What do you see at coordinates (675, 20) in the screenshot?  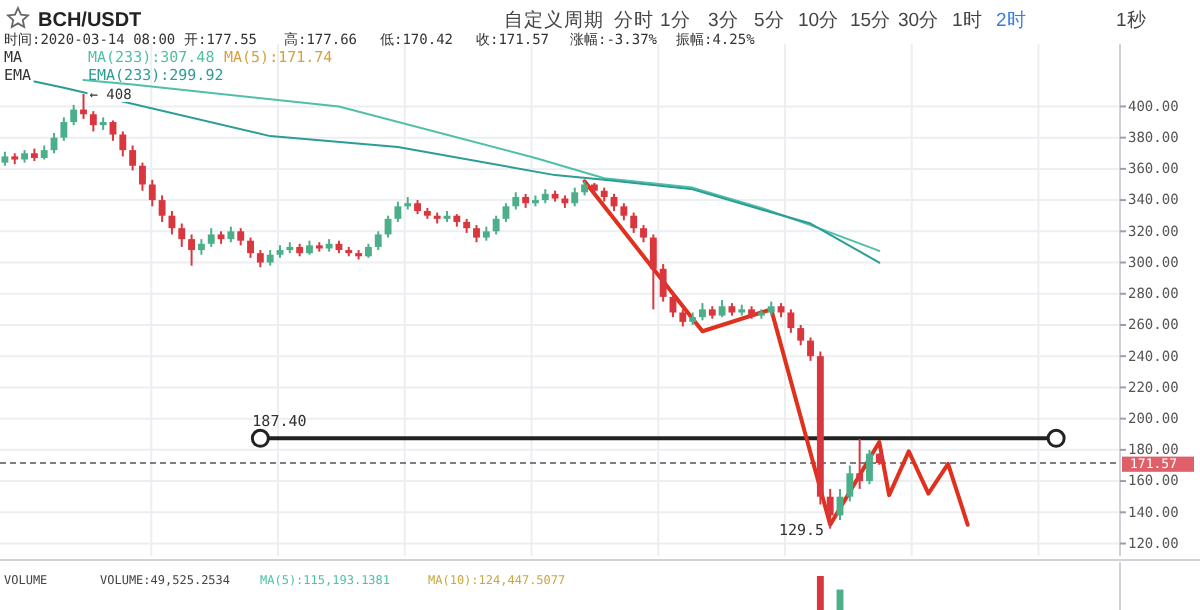 I see `text: 1分` at bounding box center [675, 20].